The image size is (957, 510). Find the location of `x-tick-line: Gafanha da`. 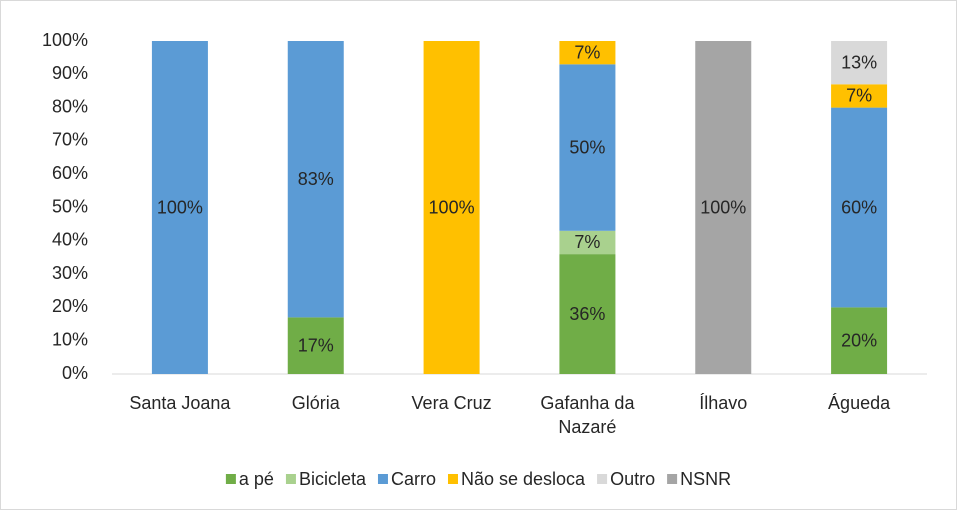

x-tick-line: Gafanha da is located at coordinates (587, 403).